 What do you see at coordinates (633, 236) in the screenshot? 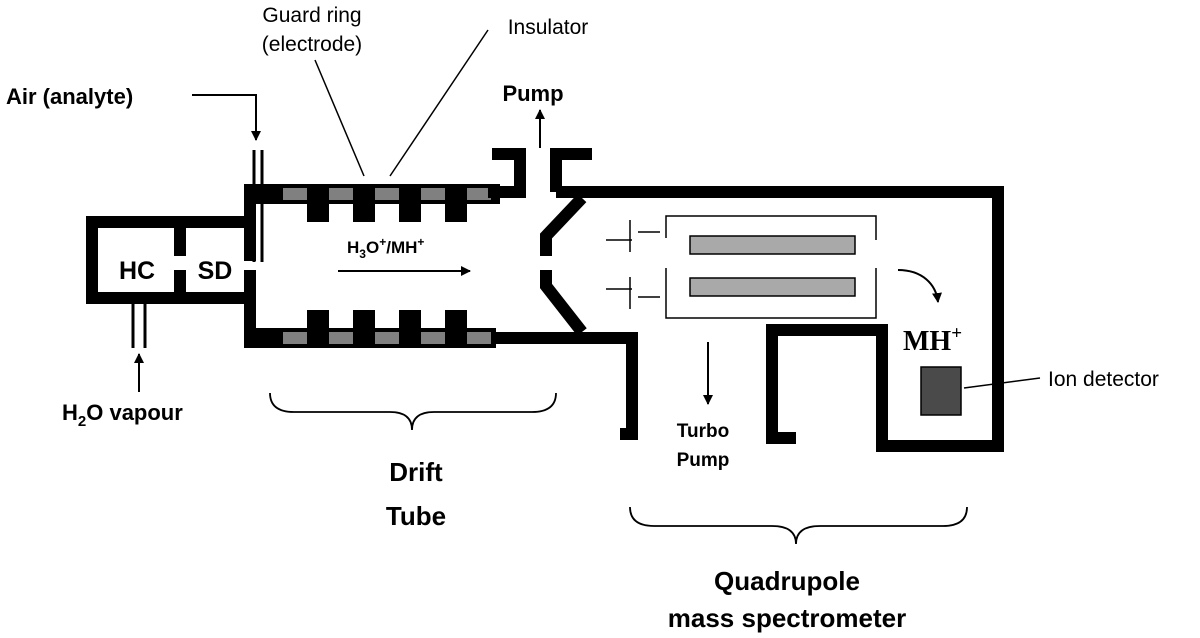
I see `ion-lens-upper` at bounding box center [633, 236].